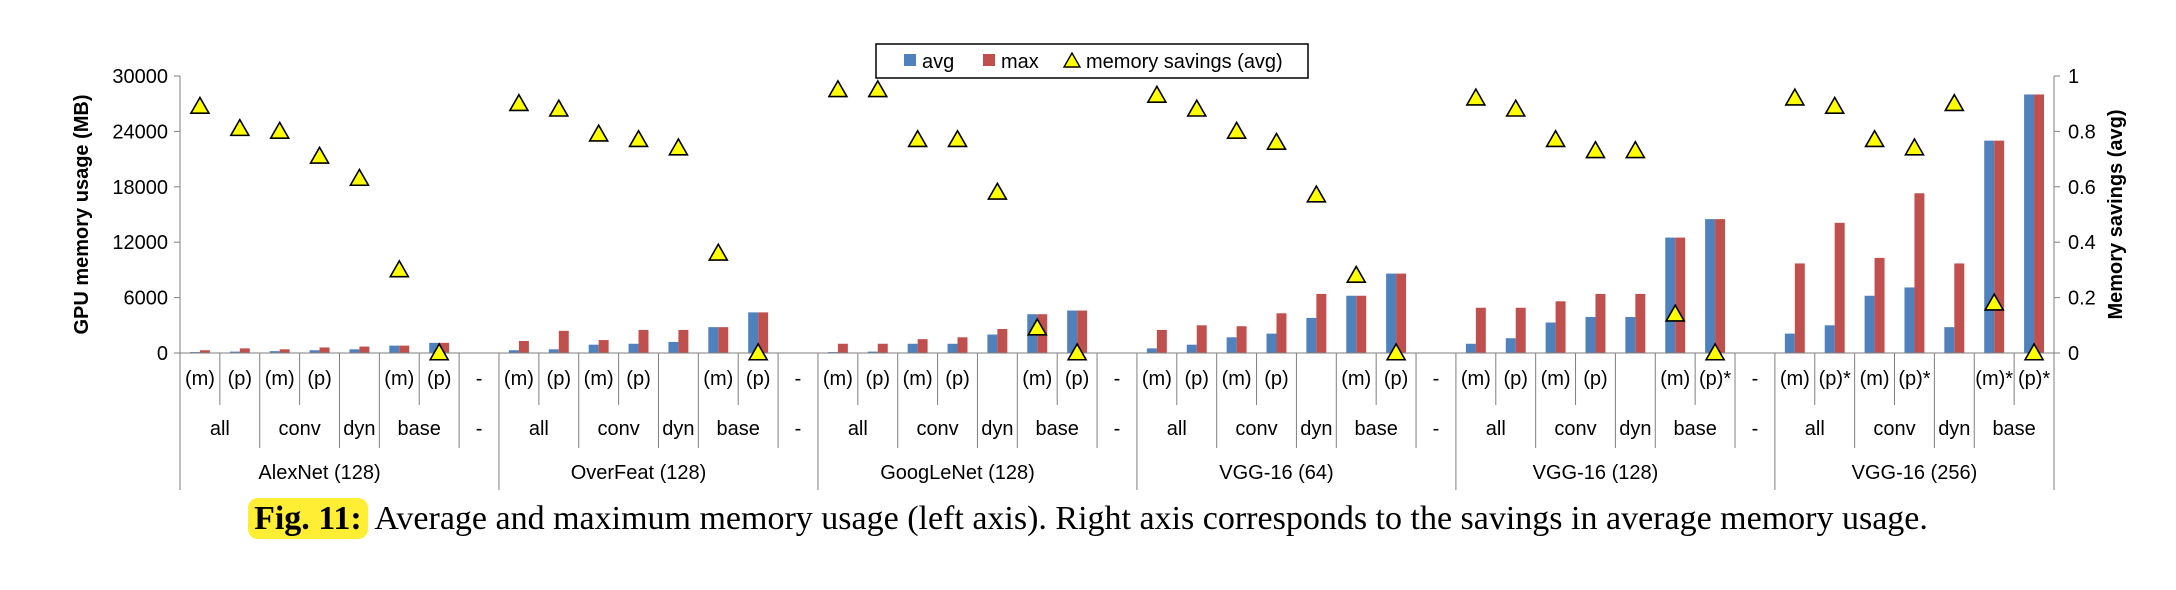  What do you see at coordinates (989, 60) in the screenshot?
I see `legend-swatch-max` at bounding box center [989, 60].